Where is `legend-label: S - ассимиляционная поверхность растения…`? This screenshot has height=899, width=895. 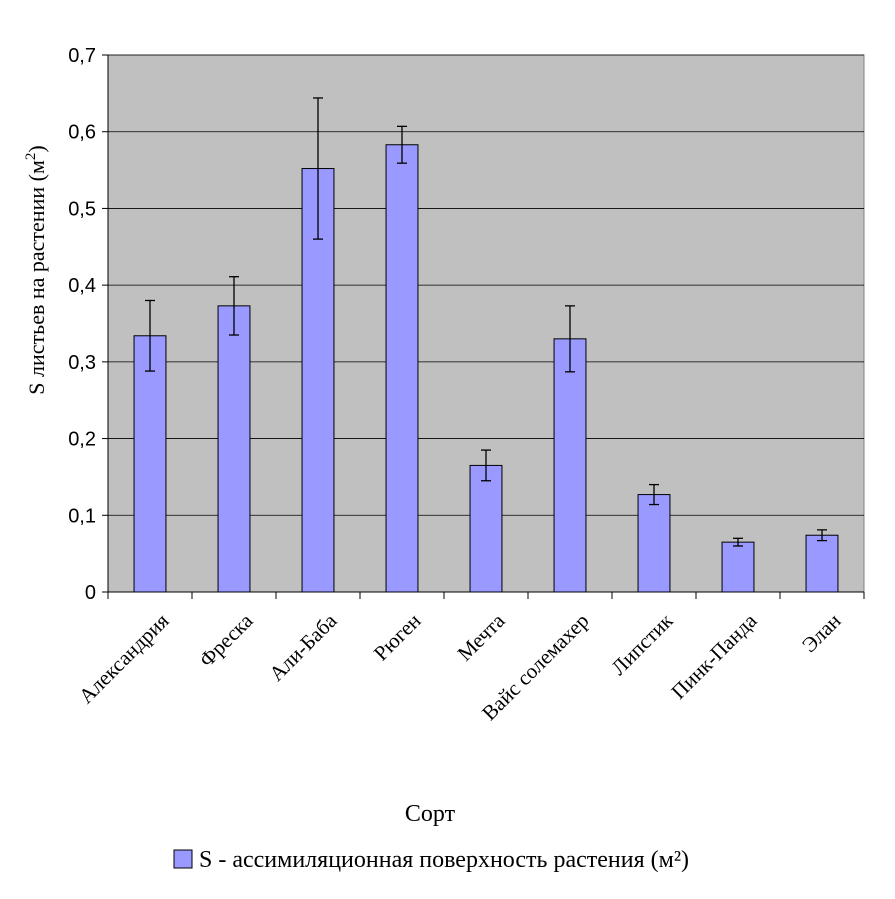 legend-label: S - ассимиляционная поверхность растения… is located at coordinates (444, 860).